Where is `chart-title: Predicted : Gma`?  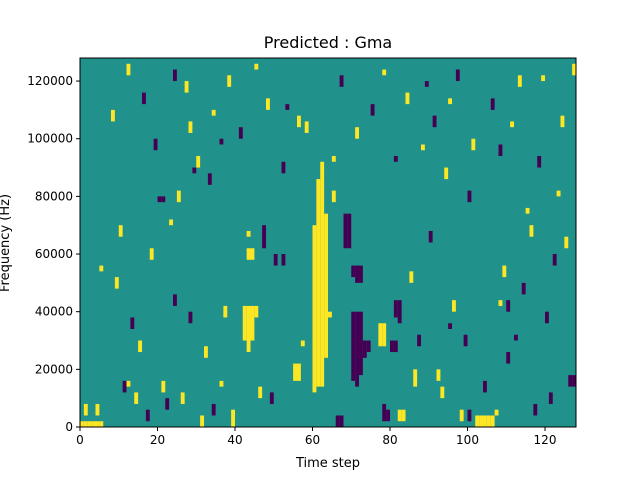
chart-title: Predicted : Gma is located at coordinates (328, 42).